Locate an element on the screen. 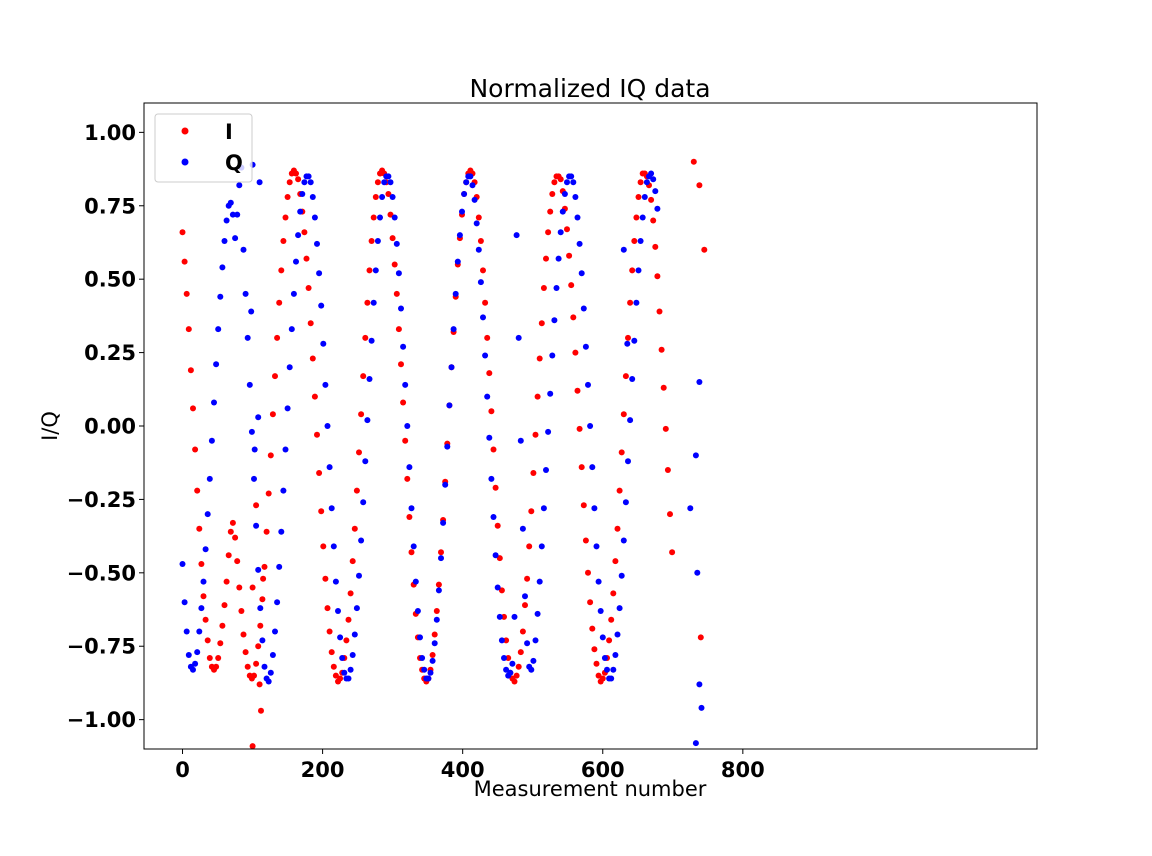 The height and width of the screenshot is (856, 1152). x-tick-label: 600 is located at coordinates (603, 770).